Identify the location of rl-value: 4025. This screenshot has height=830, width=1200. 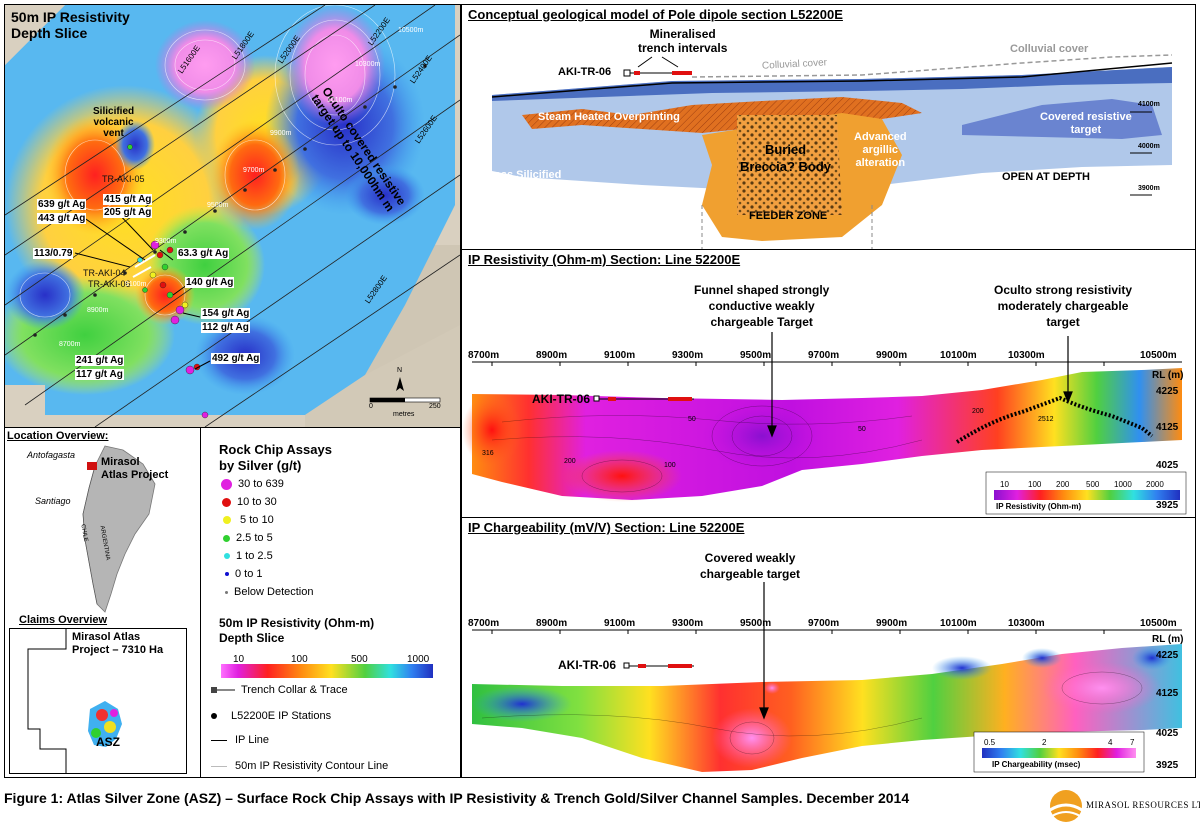
(1167, 733).